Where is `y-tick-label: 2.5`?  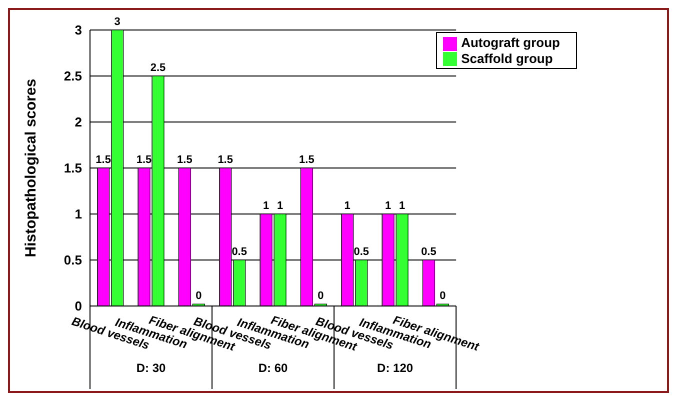 y-tick-label: 2.5 is located at coordinates (73, 76).